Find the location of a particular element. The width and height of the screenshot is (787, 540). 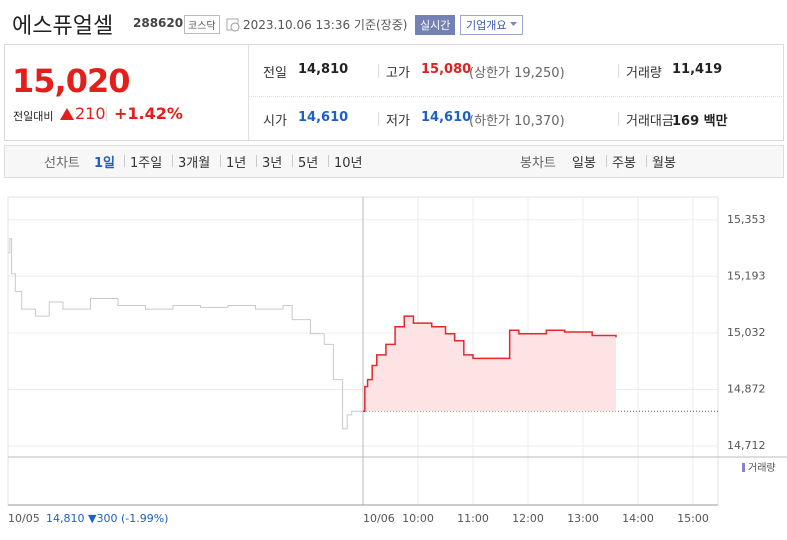

up-triangle is located at coordinates (67, 114).